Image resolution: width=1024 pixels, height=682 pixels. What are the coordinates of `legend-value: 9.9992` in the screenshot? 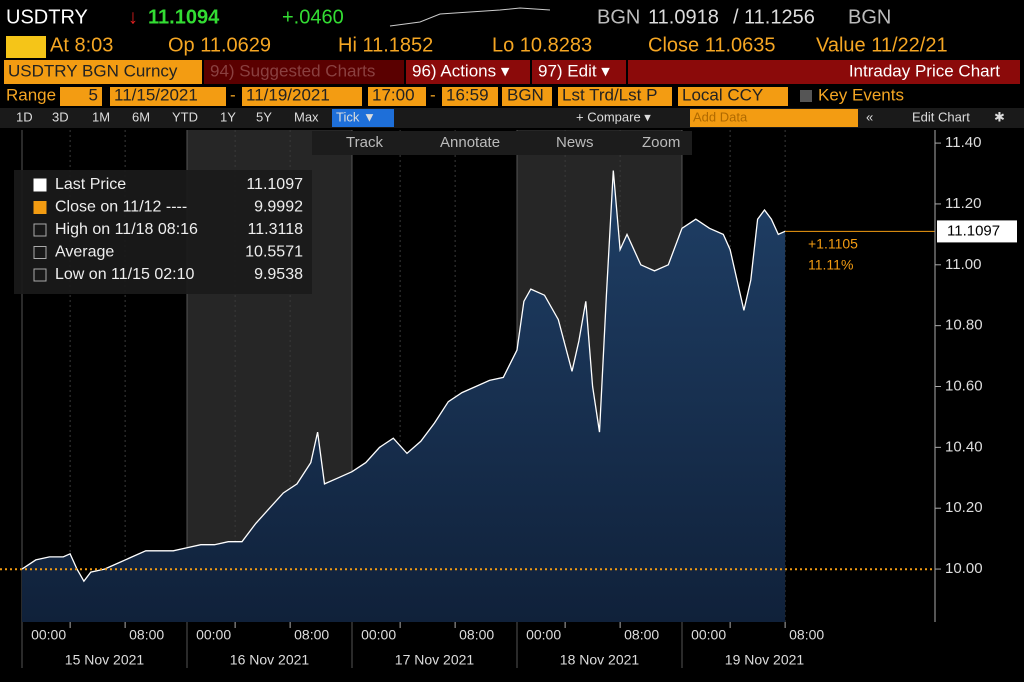 It's located at (278, 207).